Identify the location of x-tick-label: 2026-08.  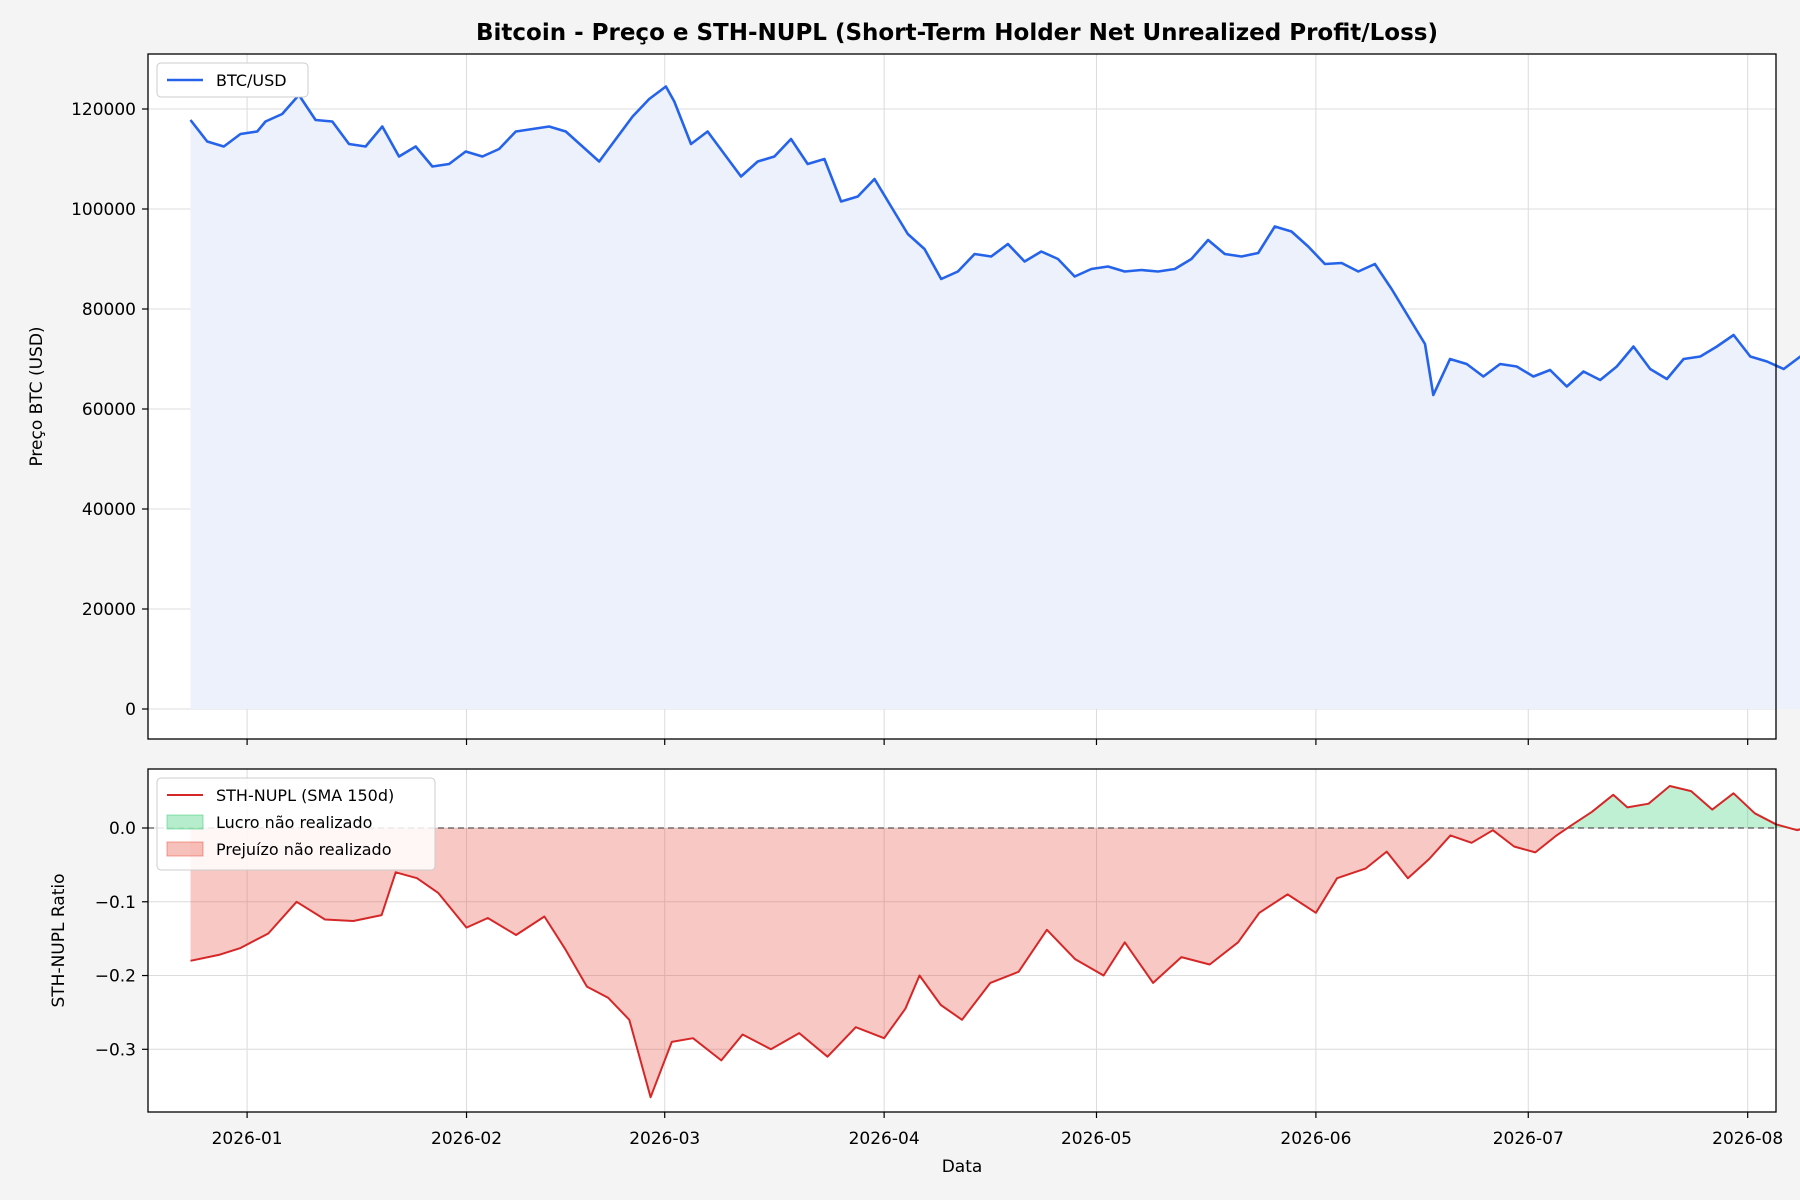
(1747, 1139).